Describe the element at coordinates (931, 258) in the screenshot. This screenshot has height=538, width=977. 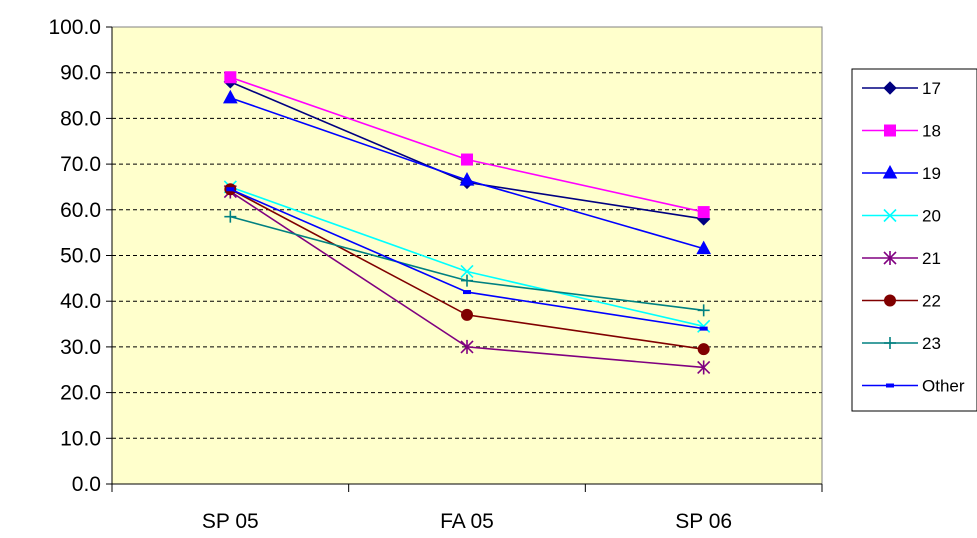
I see `legend-label: 21` at that location.